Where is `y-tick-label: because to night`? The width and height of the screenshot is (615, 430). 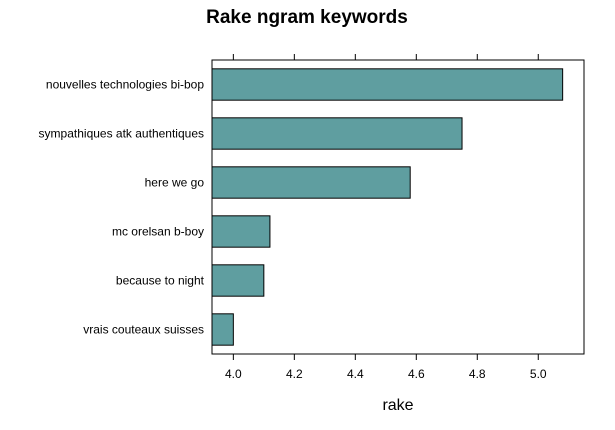 y-tick-label: because to night is located at coordinates (160, 281).